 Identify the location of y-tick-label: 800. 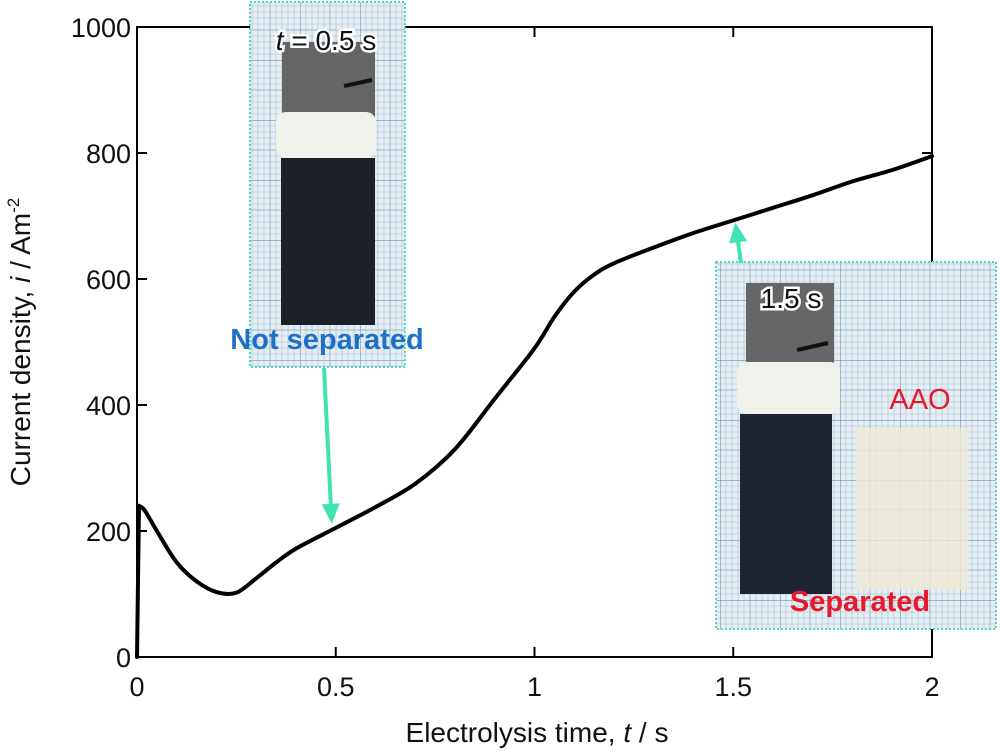
(108, 154).